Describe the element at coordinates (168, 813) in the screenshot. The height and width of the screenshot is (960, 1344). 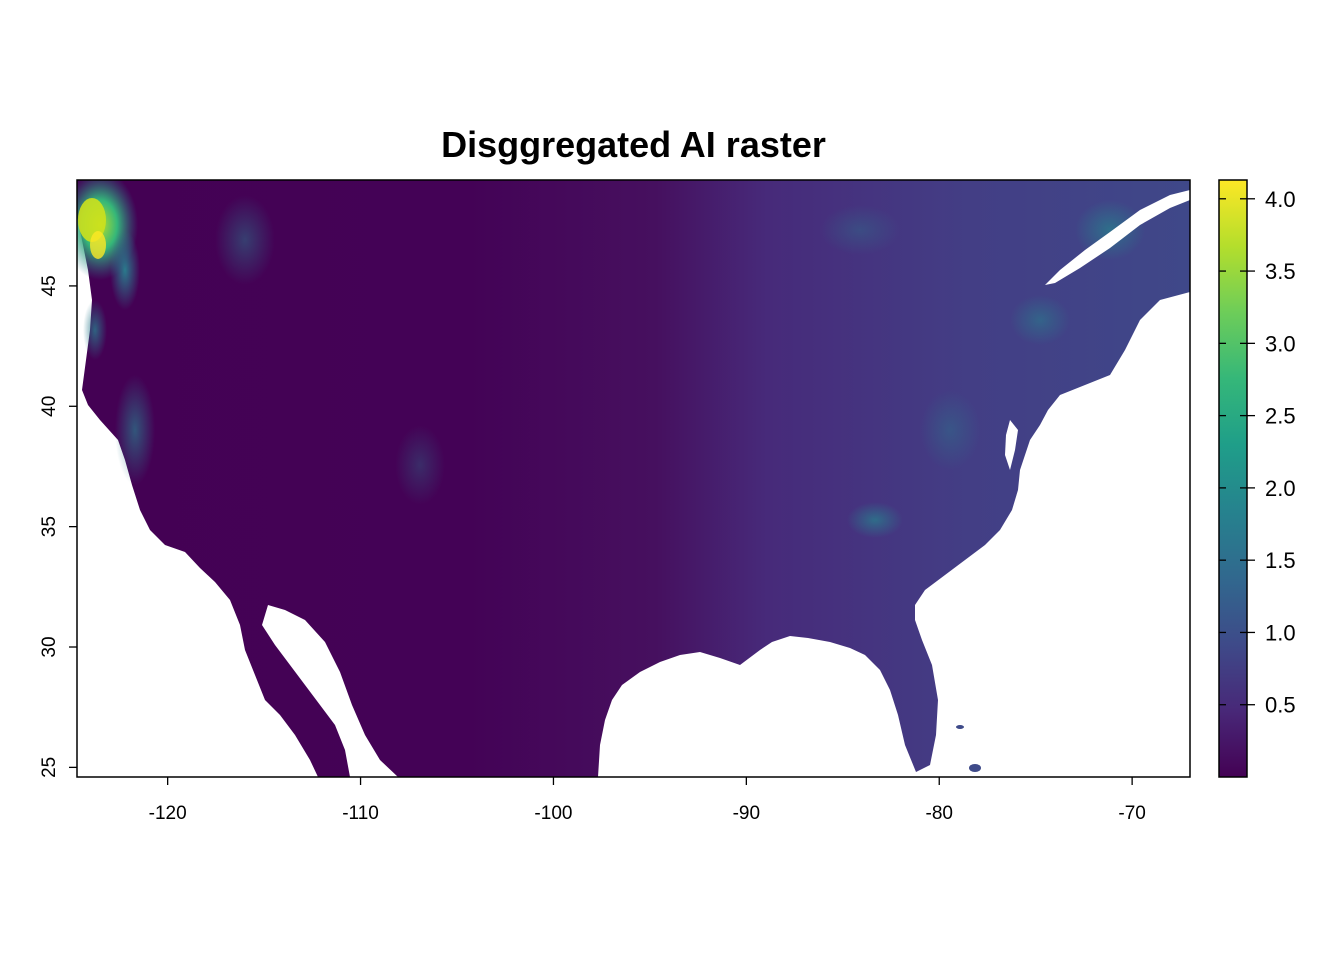
I see `x-tick-label: -120` at that location.